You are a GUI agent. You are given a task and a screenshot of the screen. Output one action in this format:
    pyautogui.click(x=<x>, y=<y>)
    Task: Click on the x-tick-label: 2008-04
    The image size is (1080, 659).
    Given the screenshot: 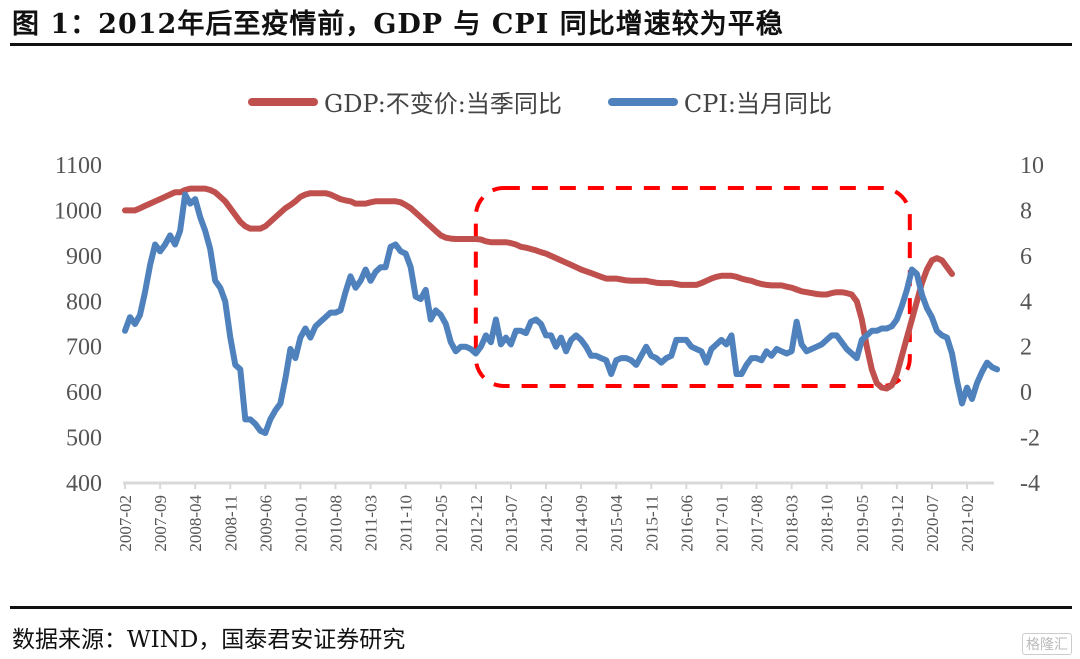 What is the action you would take?
    pyautogui.click(x=195, y=523)
    